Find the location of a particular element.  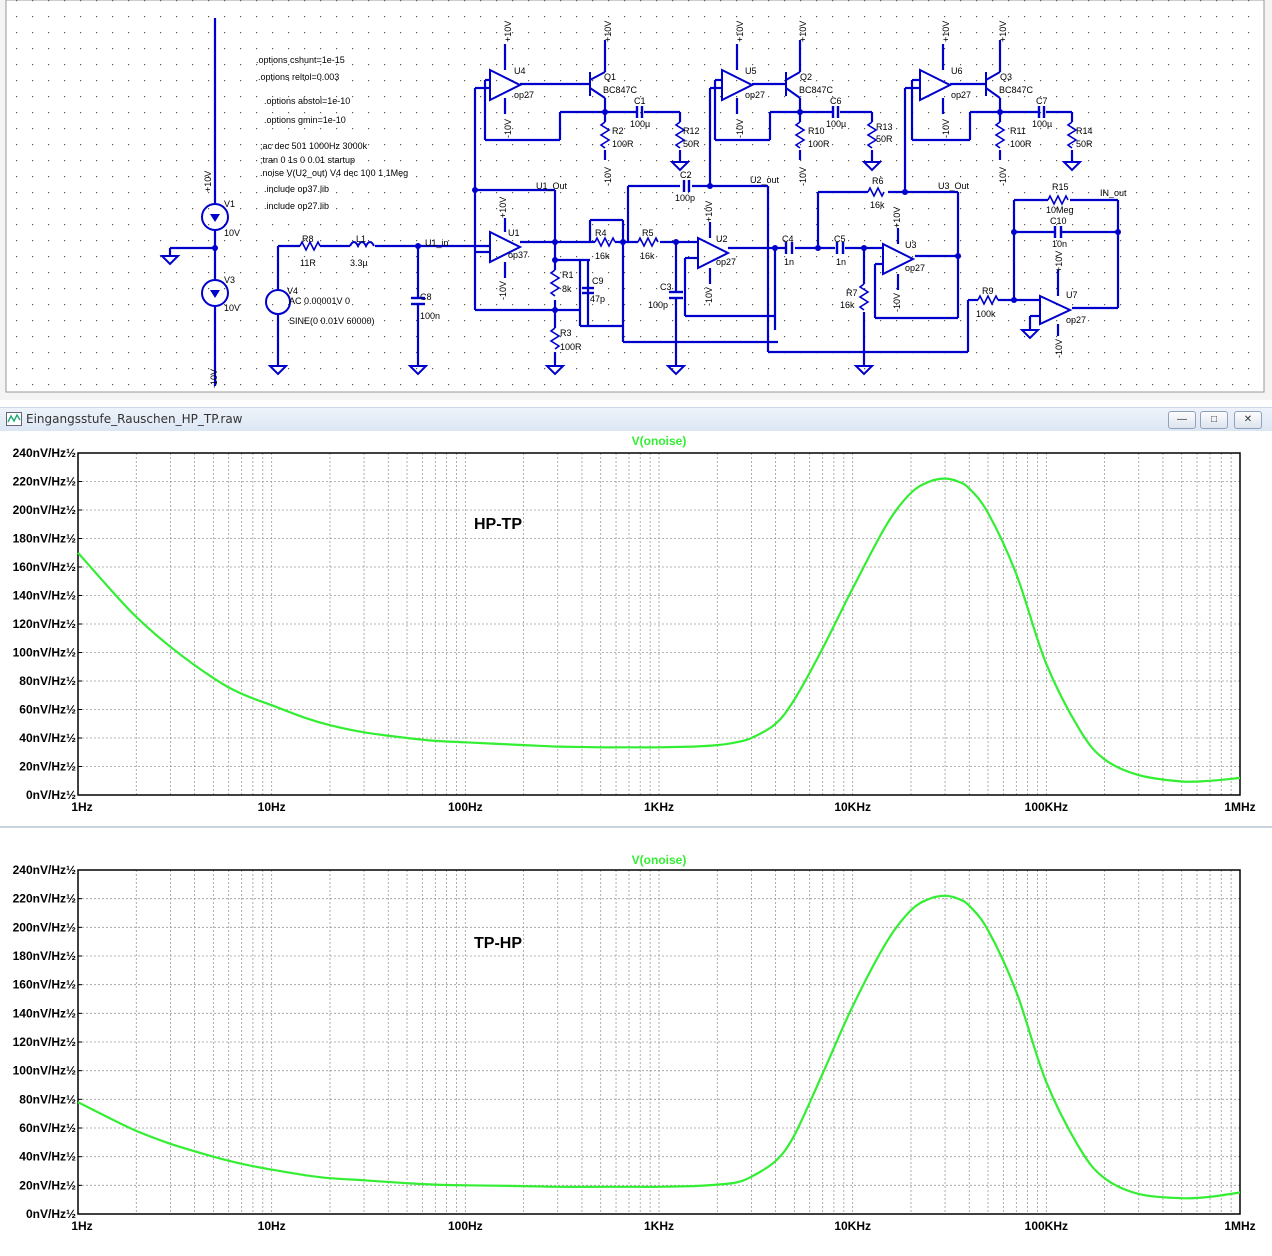

x-tick-label: 1KHz is located at coordinates (659, 1226).